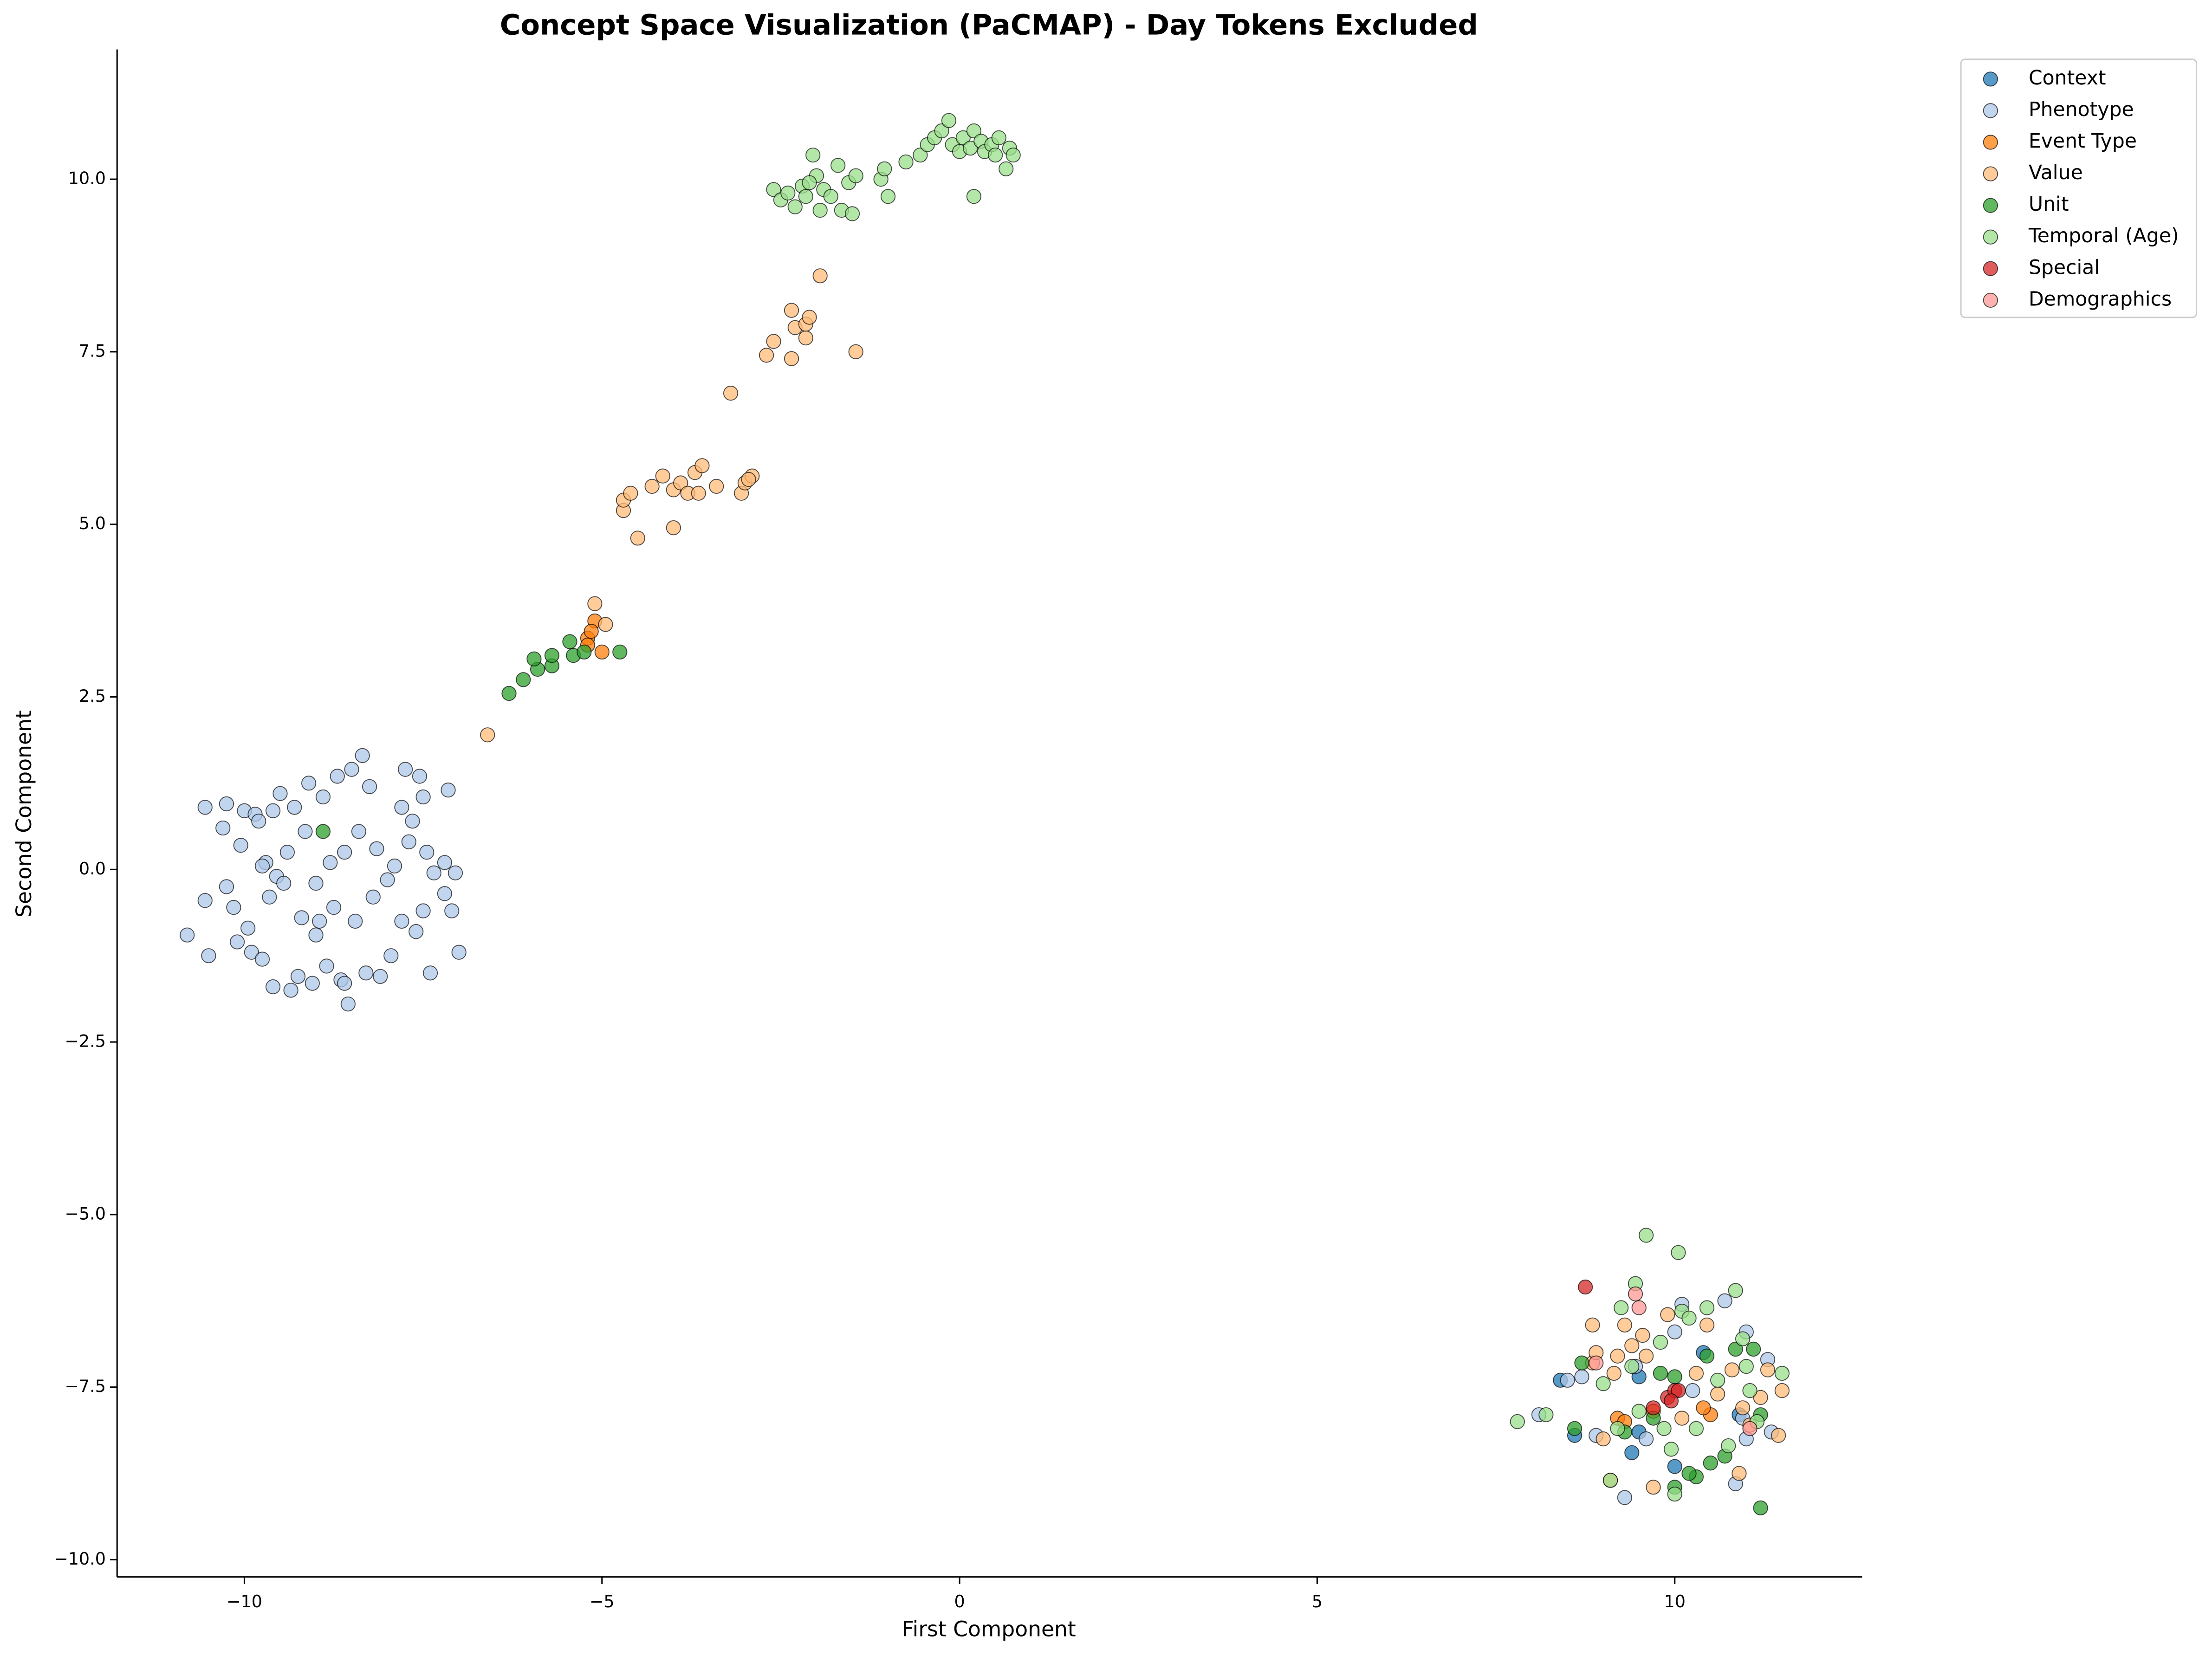 This screenshot has width=2212, height=1656. I want to click on x-axis-label: First Component, so click(989, 1629).